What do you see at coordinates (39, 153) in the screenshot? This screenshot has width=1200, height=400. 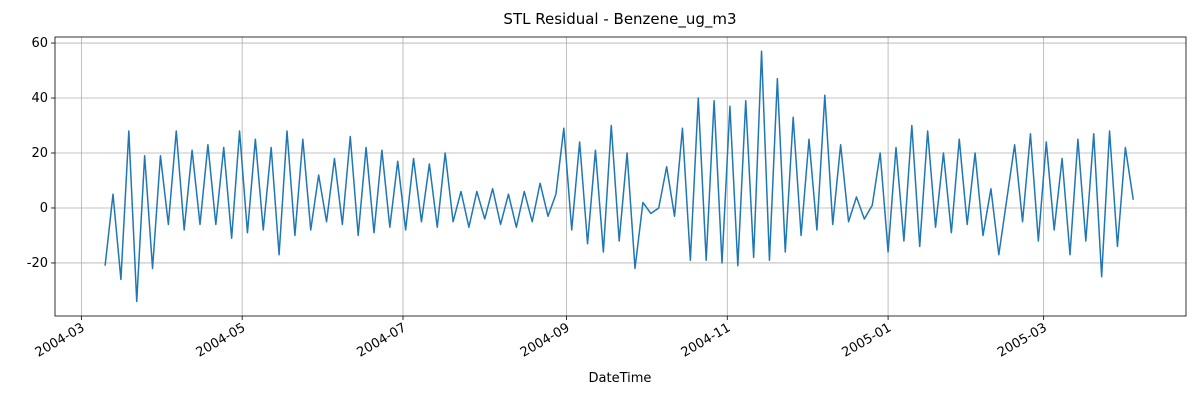 I see `y-tick-label: 20` at bounding box center [39, 153].